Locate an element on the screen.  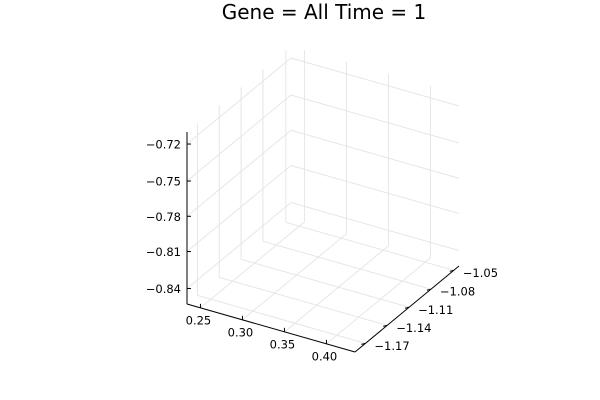
x-axis-ticks: 0.25 0.30 0.35 0.40 is located at coordinates (262, 333).